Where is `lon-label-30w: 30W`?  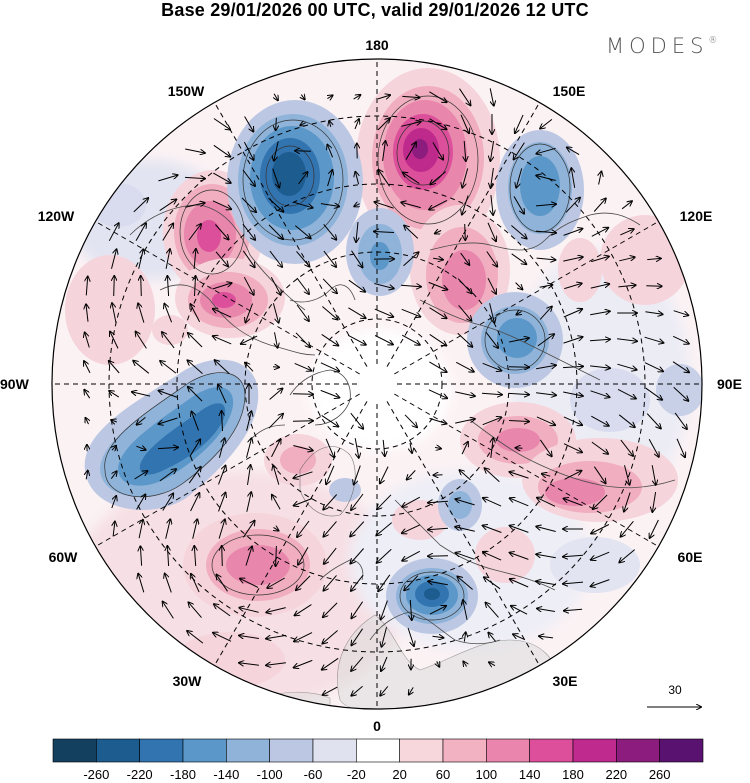 lon-label-30w: 30W is located at coordinates (188, 681).